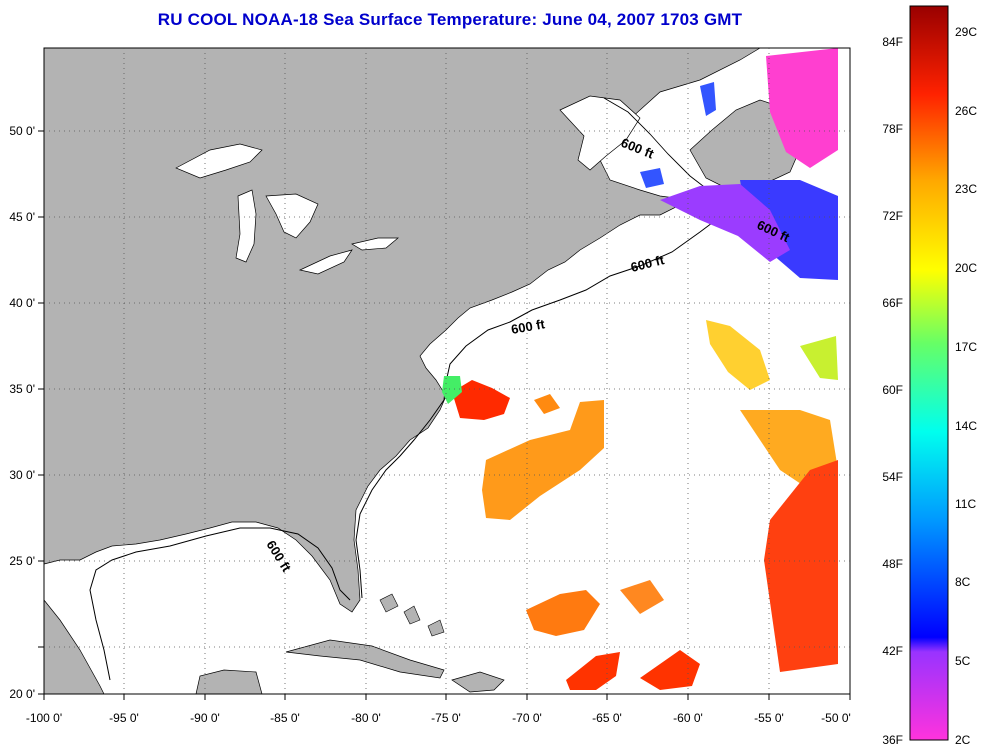  I want to click on x-tick-label: -95 0', so click(124, 718).